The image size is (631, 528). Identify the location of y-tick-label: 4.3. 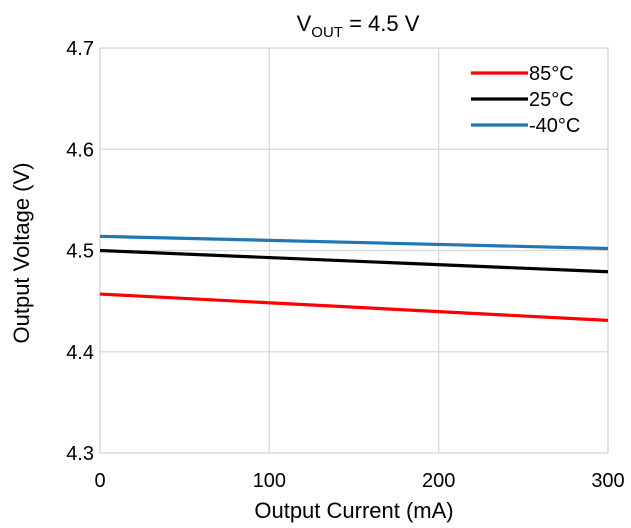
(80, 454).